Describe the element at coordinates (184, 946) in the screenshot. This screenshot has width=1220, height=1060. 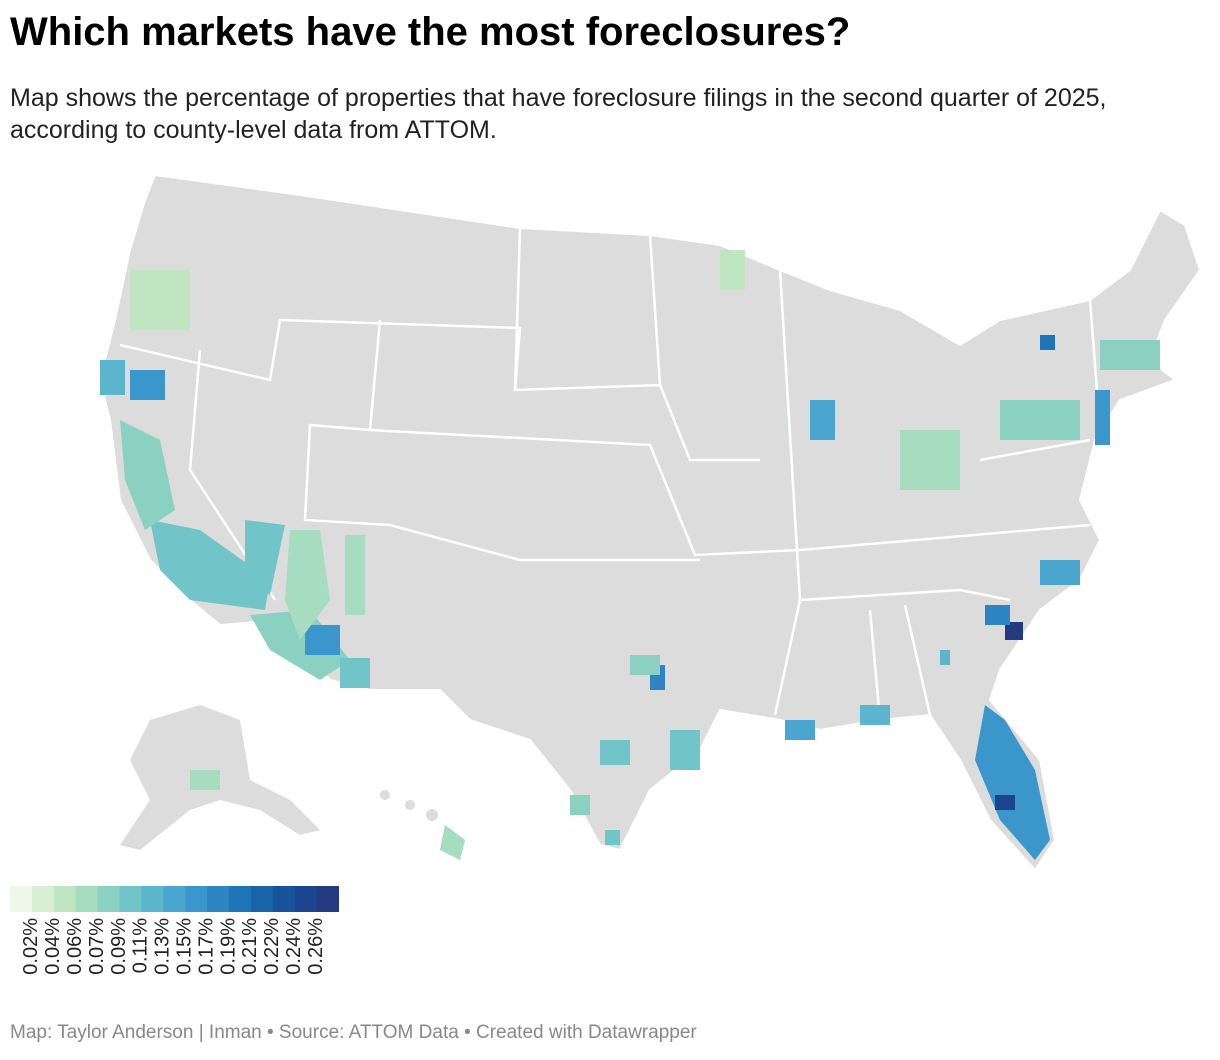
I see `legend-label: 0.15%` at that location.